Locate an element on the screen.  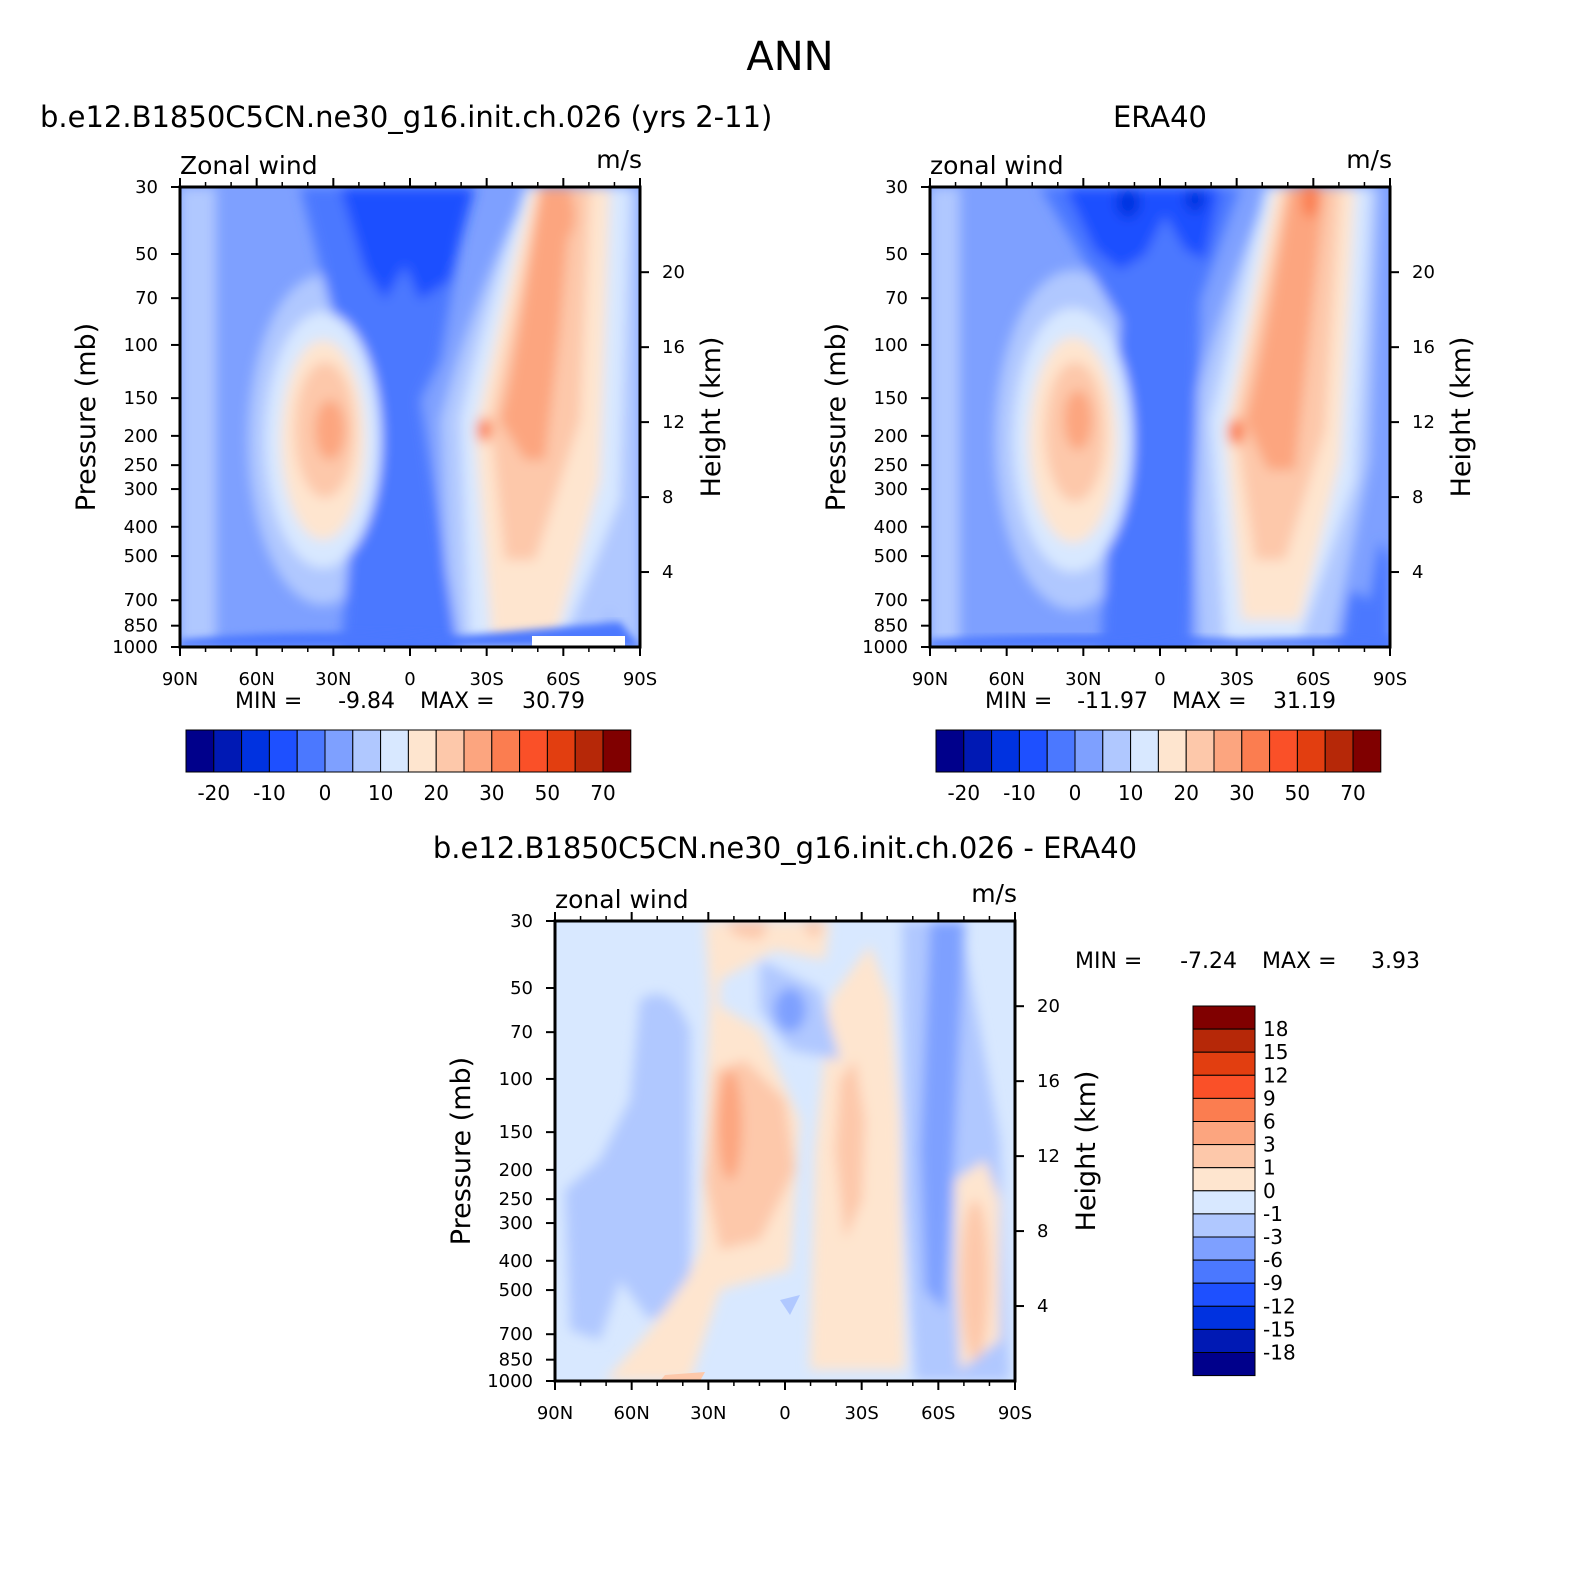
colorbar-label: 1 is located at coordinates (1269, 1168).